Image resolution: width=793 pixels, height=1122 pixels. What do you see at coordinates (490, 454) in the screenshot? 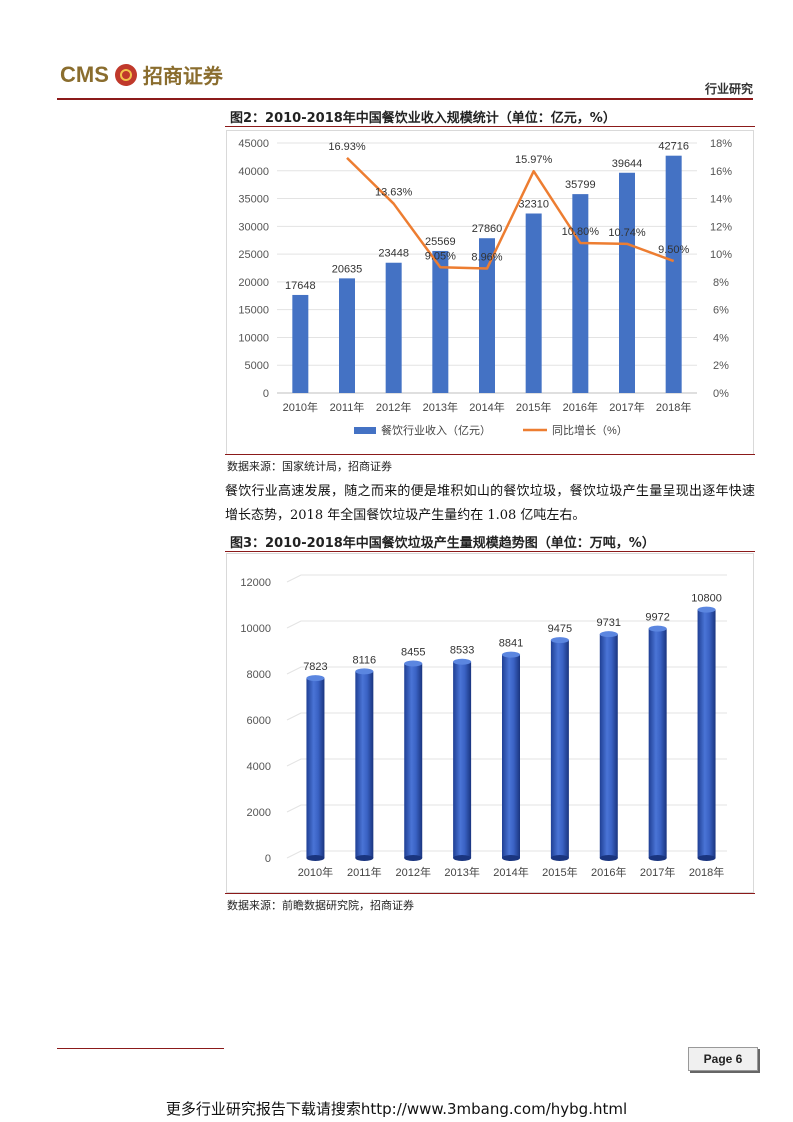
I see `figure2-bottom-rule` at bounding box center [490, 454].